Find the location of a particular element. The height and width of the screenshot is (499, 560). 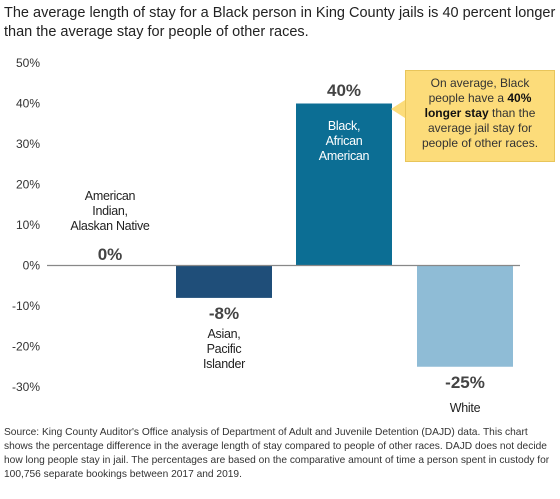

value-label: 40% is located at coordinates (344, 90).